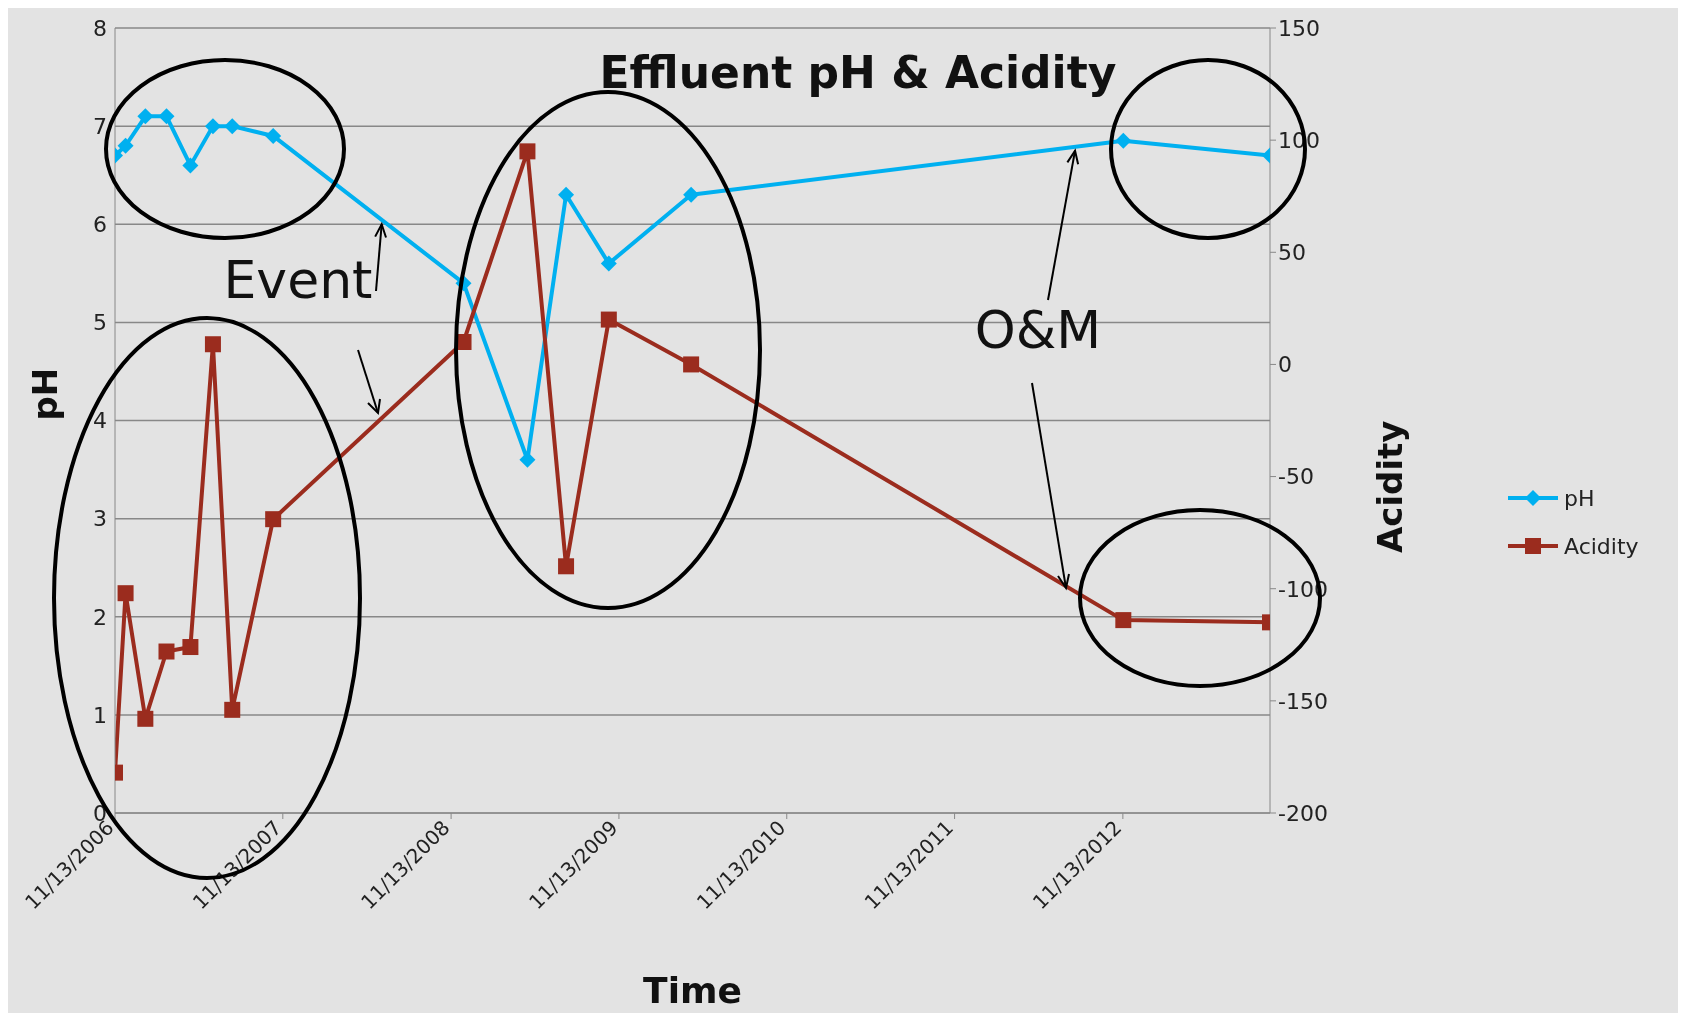 The image size is (1687, 1025). What do you see at coordinates (692, 990) in the screenshot?
I see `x-axis-title: Time` at bounding box center [692, 990].